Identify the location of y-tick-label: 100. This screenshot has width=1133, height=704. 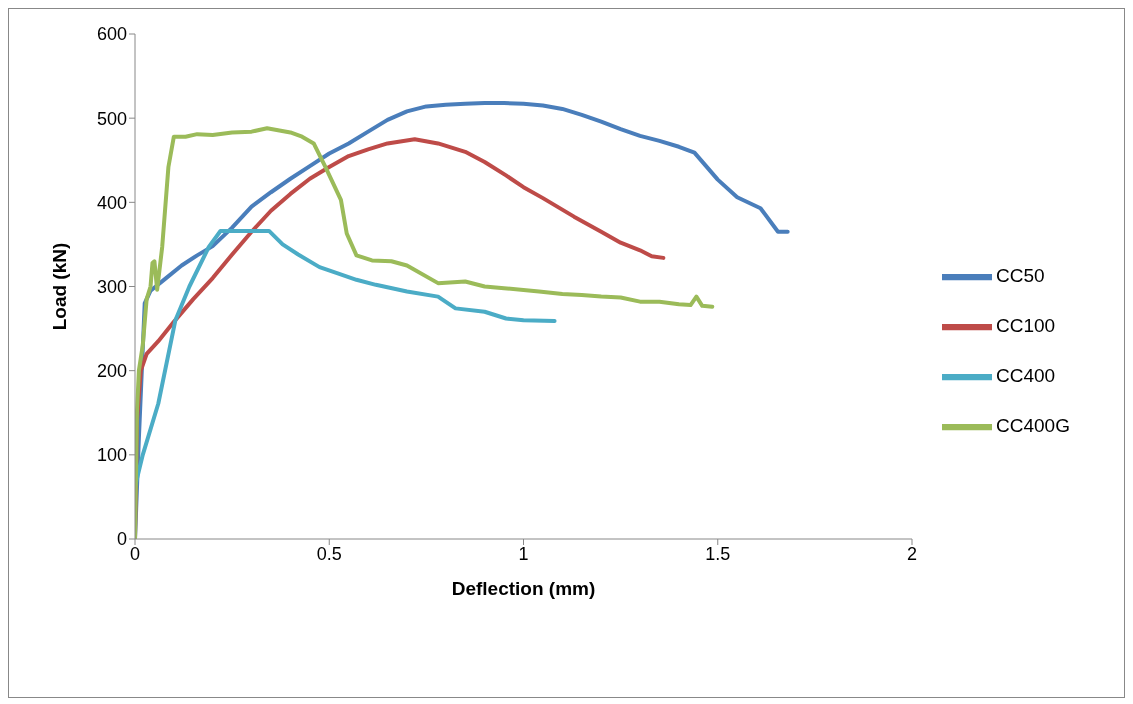
(111, 455).